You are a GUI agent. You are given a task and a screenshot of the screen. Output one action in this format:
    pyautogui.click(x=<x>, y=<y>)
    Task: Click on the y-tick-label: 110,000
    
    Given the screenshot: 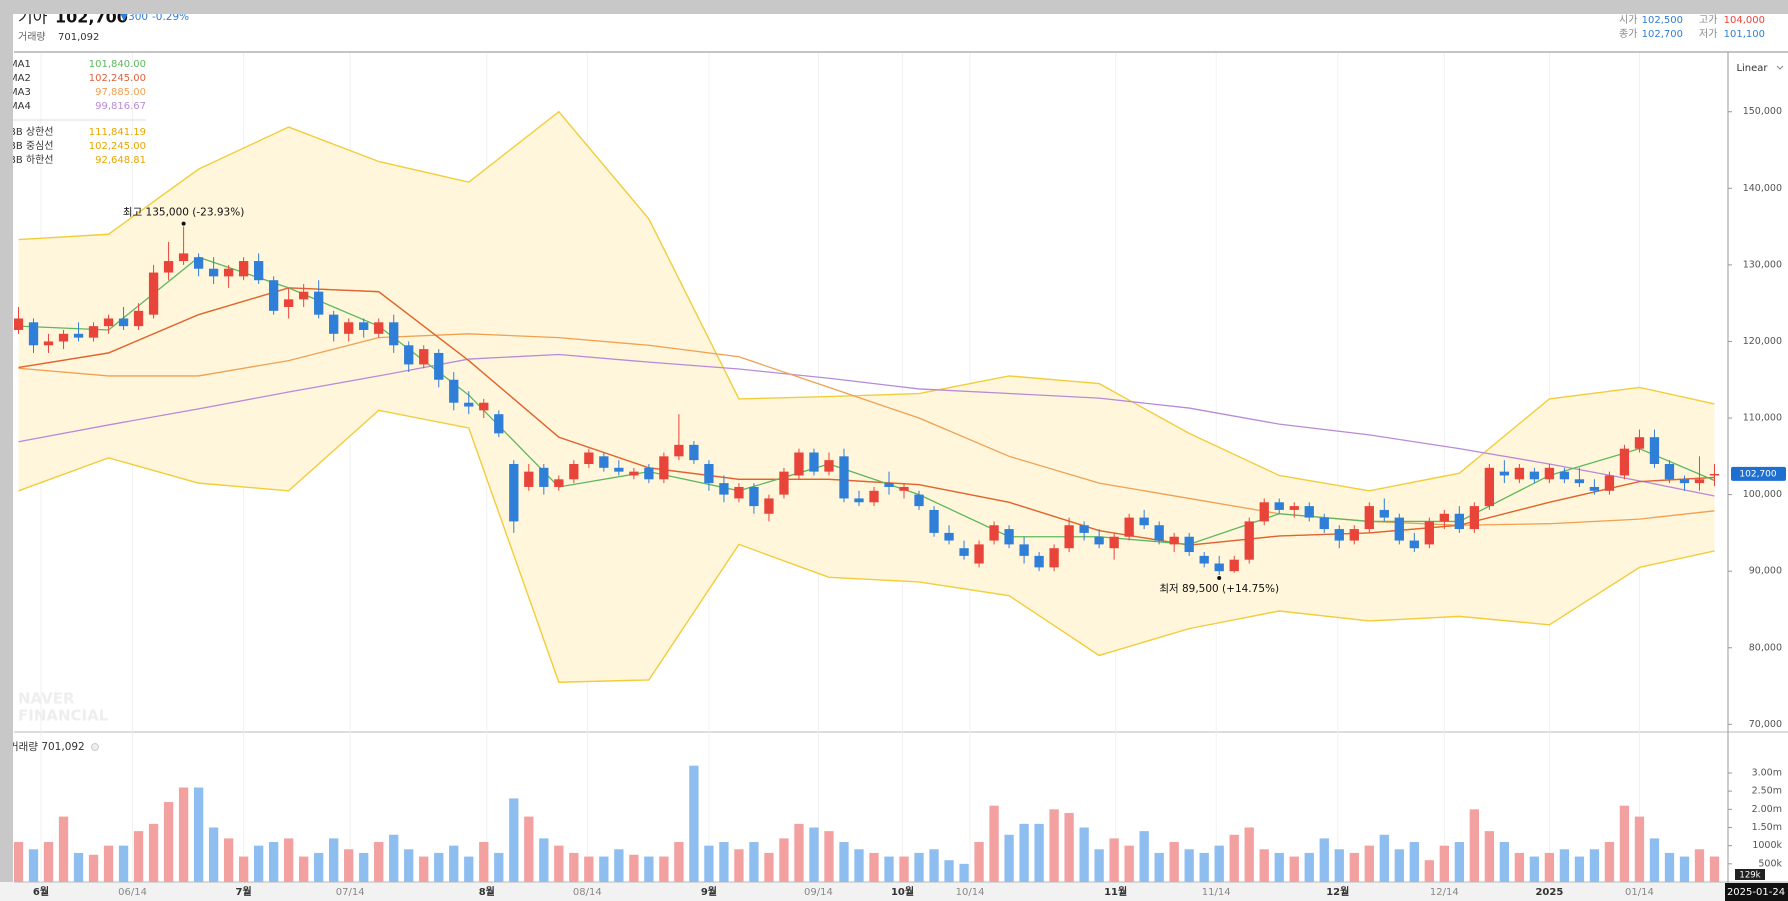 What is the action you would take?
    pyautogui.click(x=1762, y=418)
    